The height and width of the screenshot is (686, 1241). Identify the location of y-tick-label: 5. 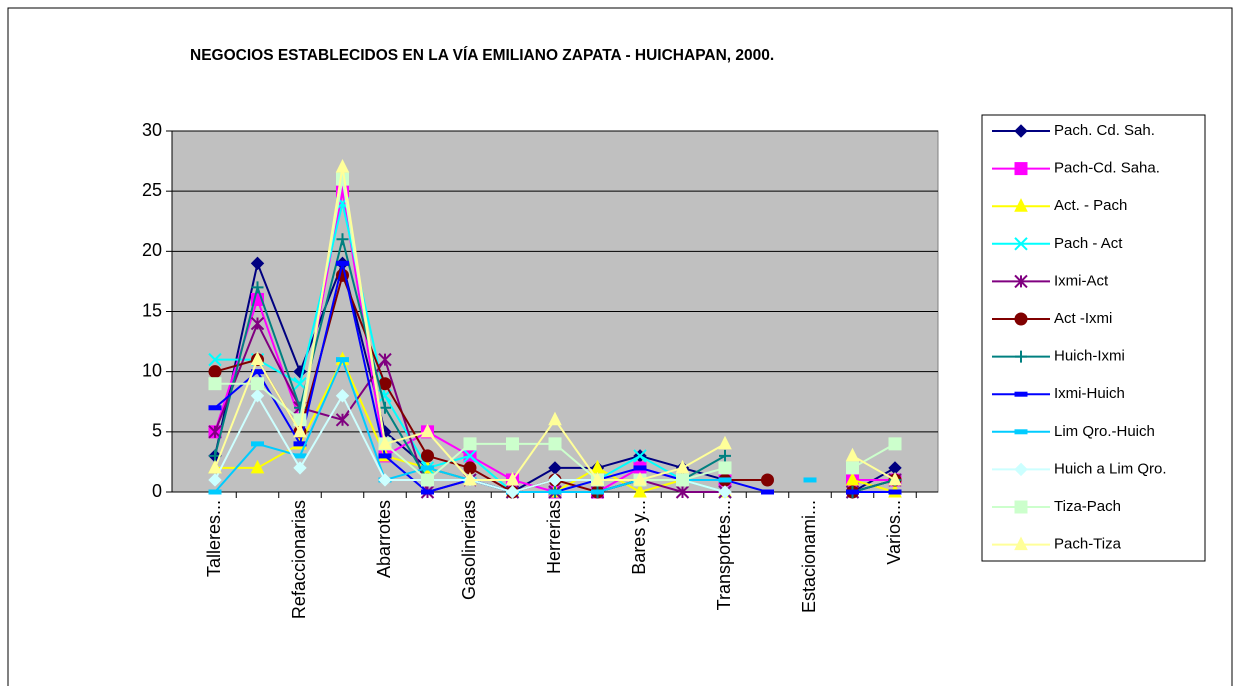
(157, 431).